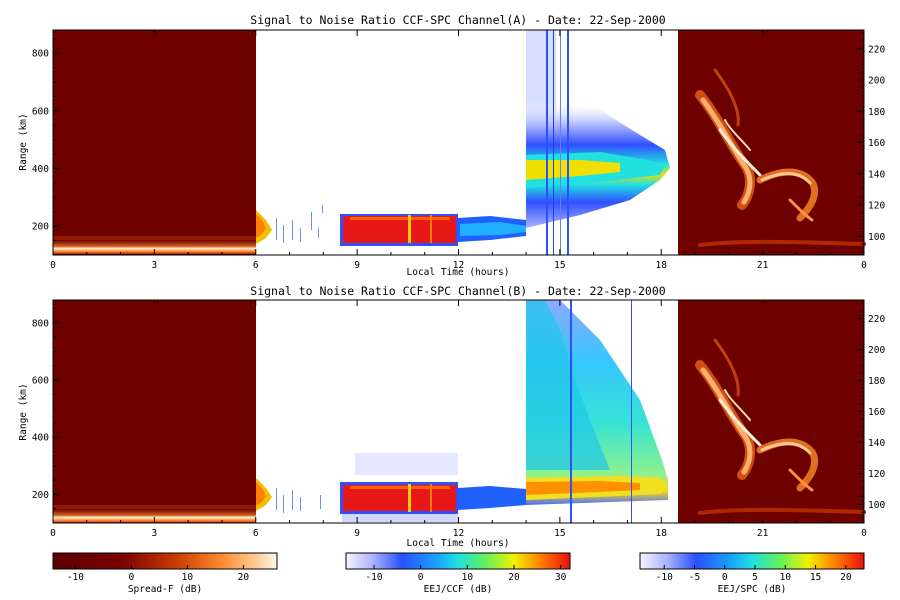  What do you see at coordinates (876, 443) in the screenshot?
I see `panel-b-ytick-right-label: 140` at bounding box center [876, 443].